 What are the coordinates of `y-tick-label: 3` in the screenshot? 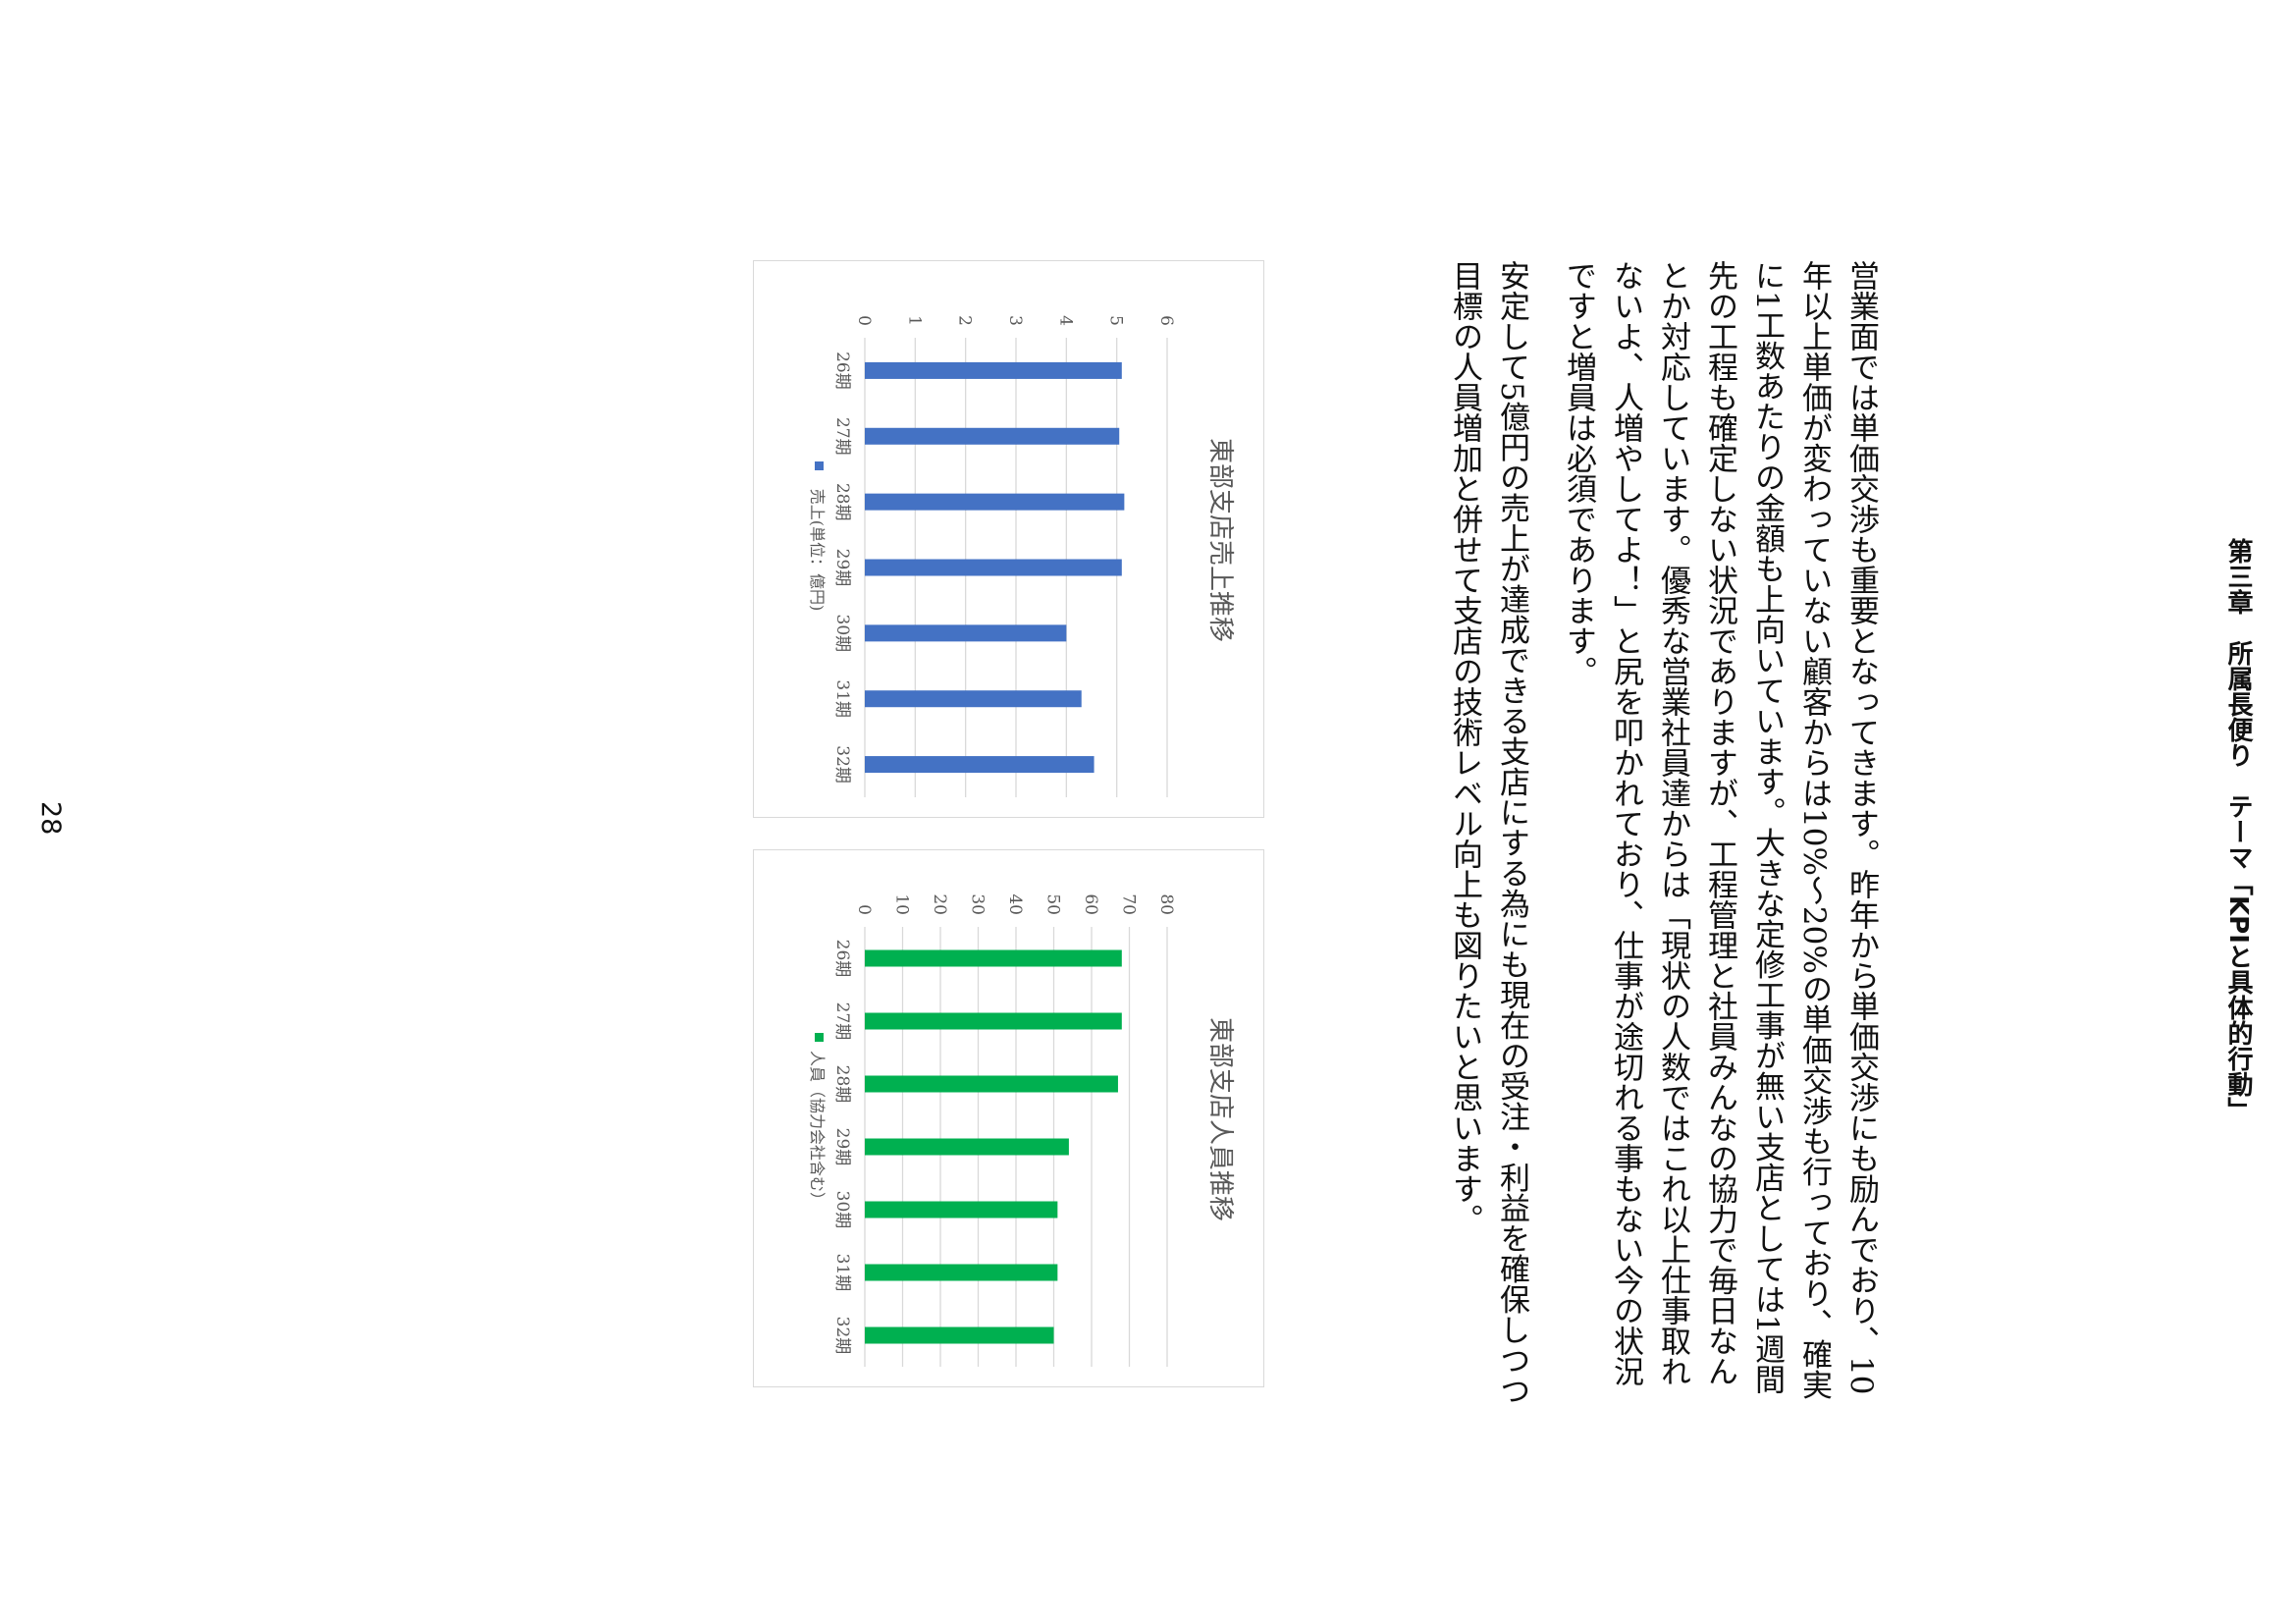 It's located at (1015, 320).